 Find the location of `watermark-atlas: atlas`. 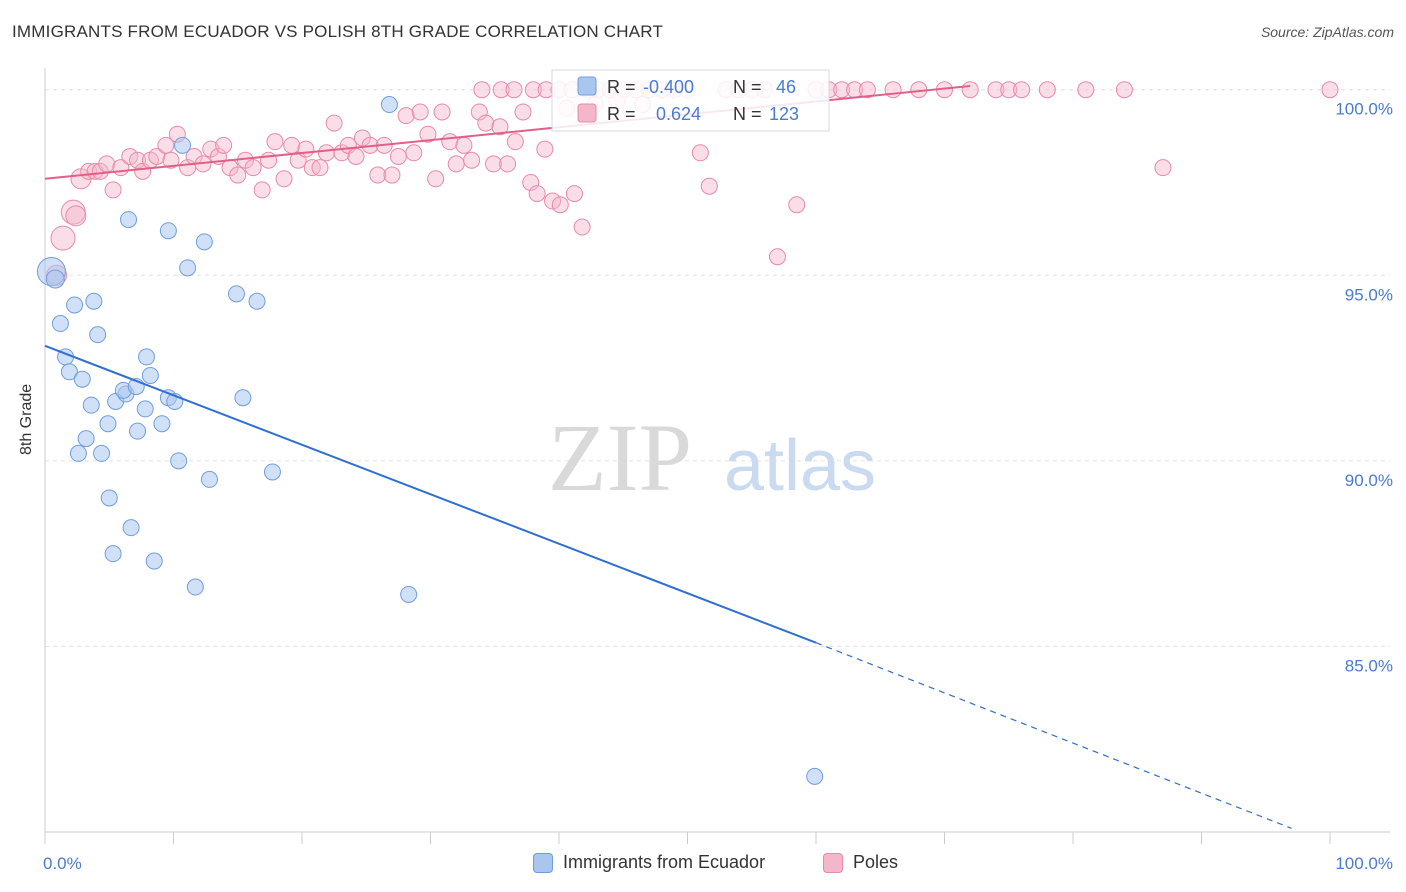

watermark-atlas: atlas is located at coordinates (800, 466).